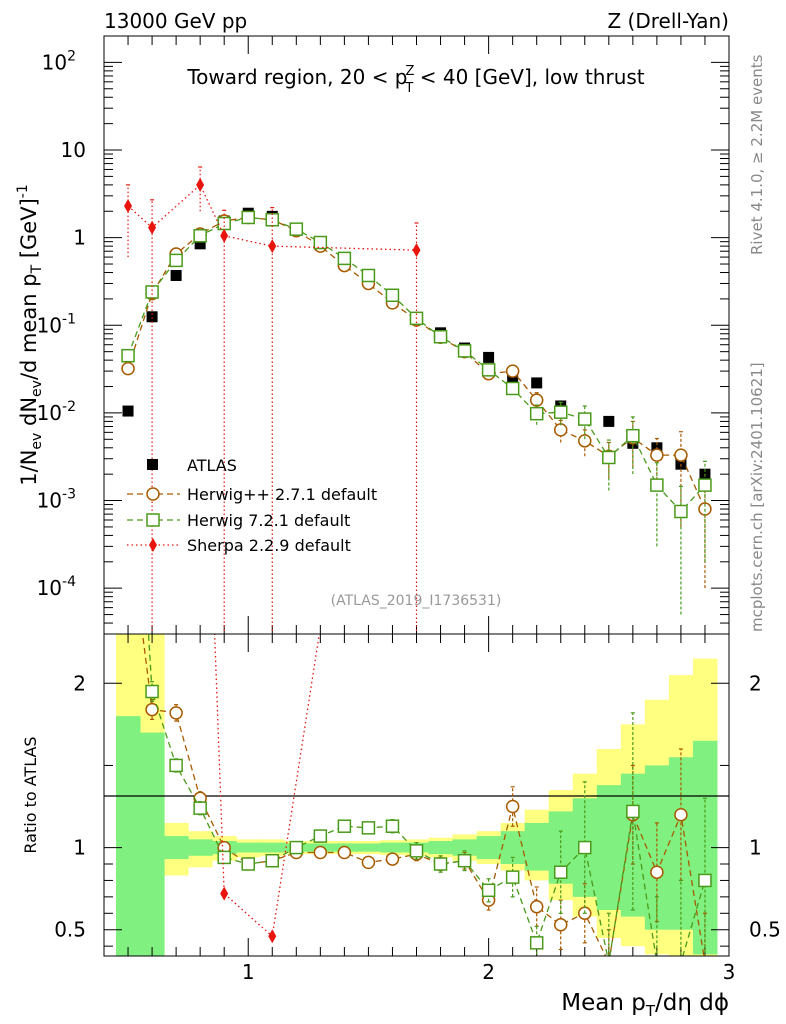 The height and width of the screenshot is (1024, 786). I want to click on process-label: Z (Drell-Yan), so click(668, 21).